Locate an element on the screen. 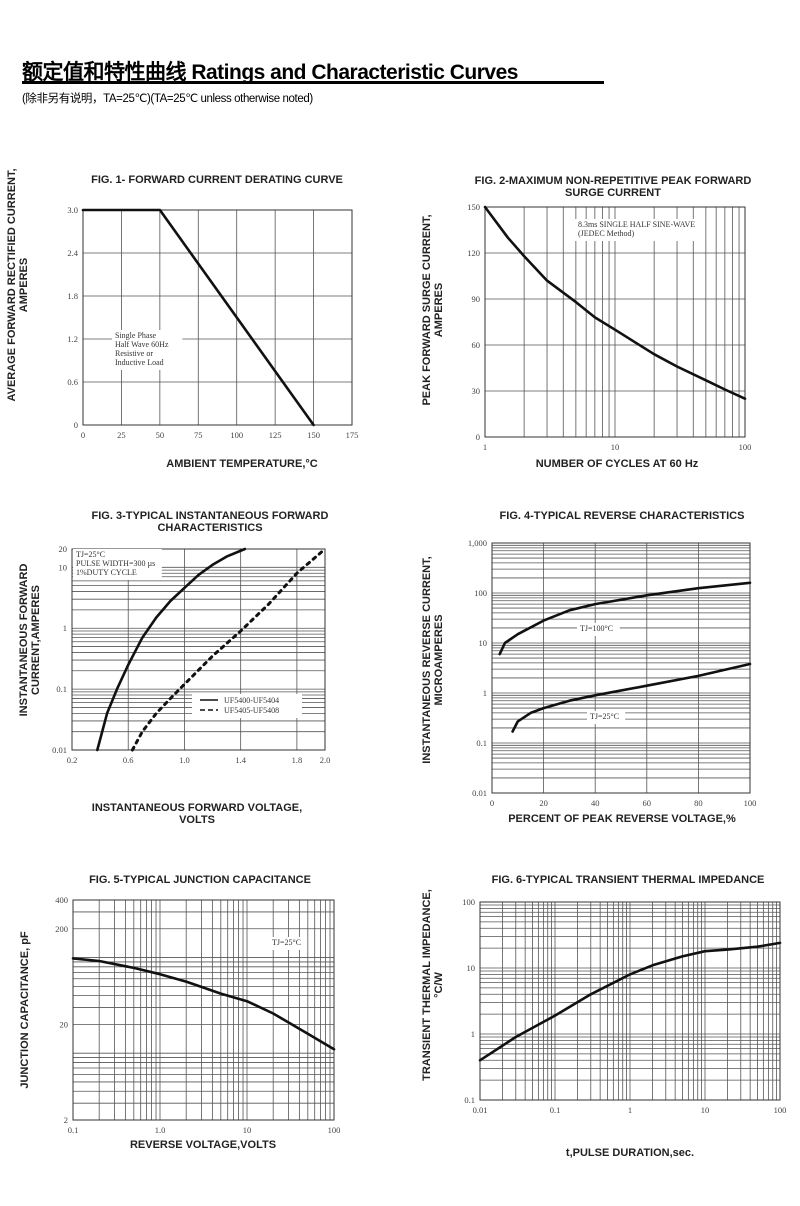 Image resolution: width=800 pixels, height=1206 pixels. chart-title: FIG. 4-TYPICAL REVERSE CHARACTERISTICS is located at coordinates (622, 516).